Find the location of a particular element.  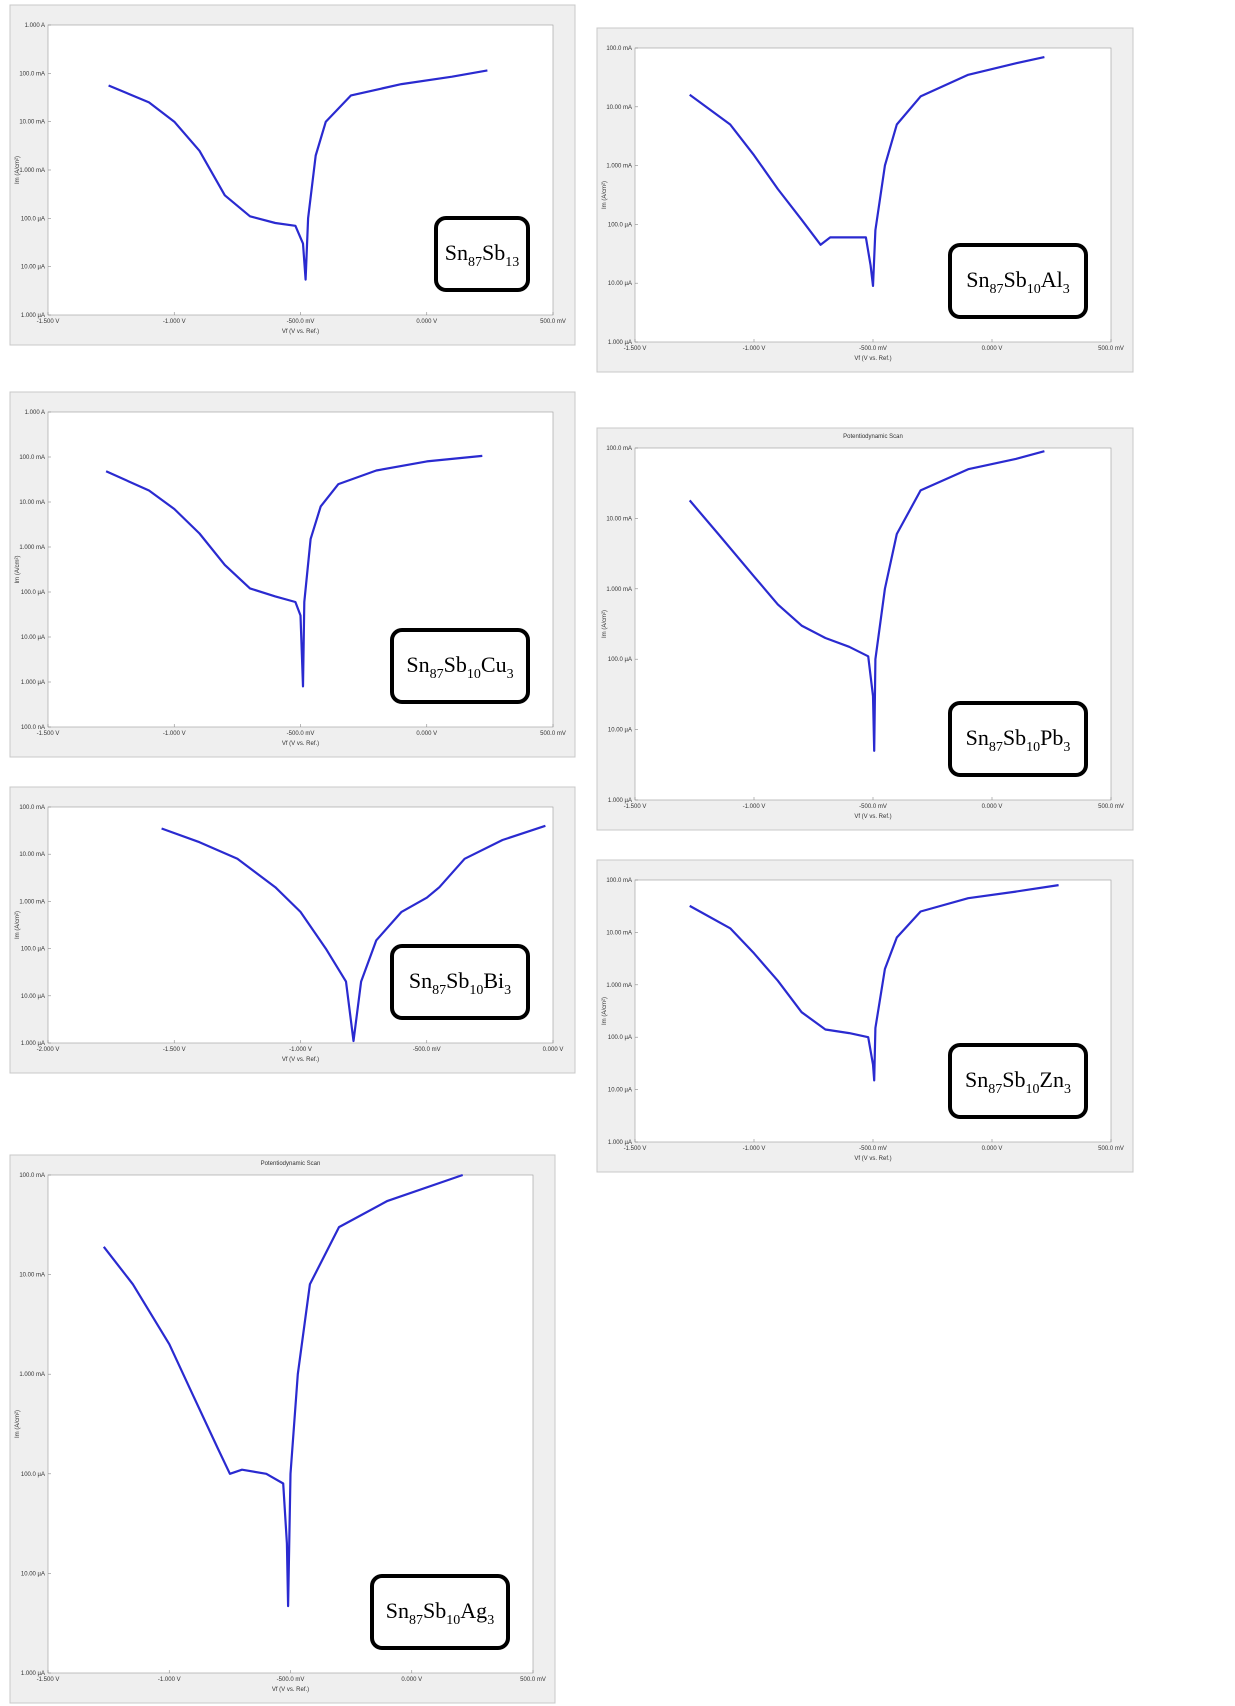

alloy-label: Sn87Sb13 is located at coordinates (482, 255).